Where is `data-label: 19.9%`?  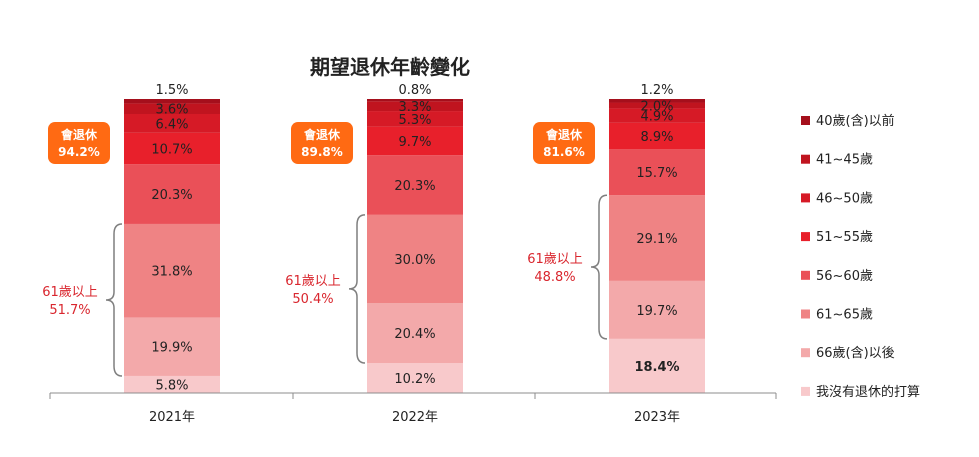
data-label: 19.9% is located at coordinates (171, 348).